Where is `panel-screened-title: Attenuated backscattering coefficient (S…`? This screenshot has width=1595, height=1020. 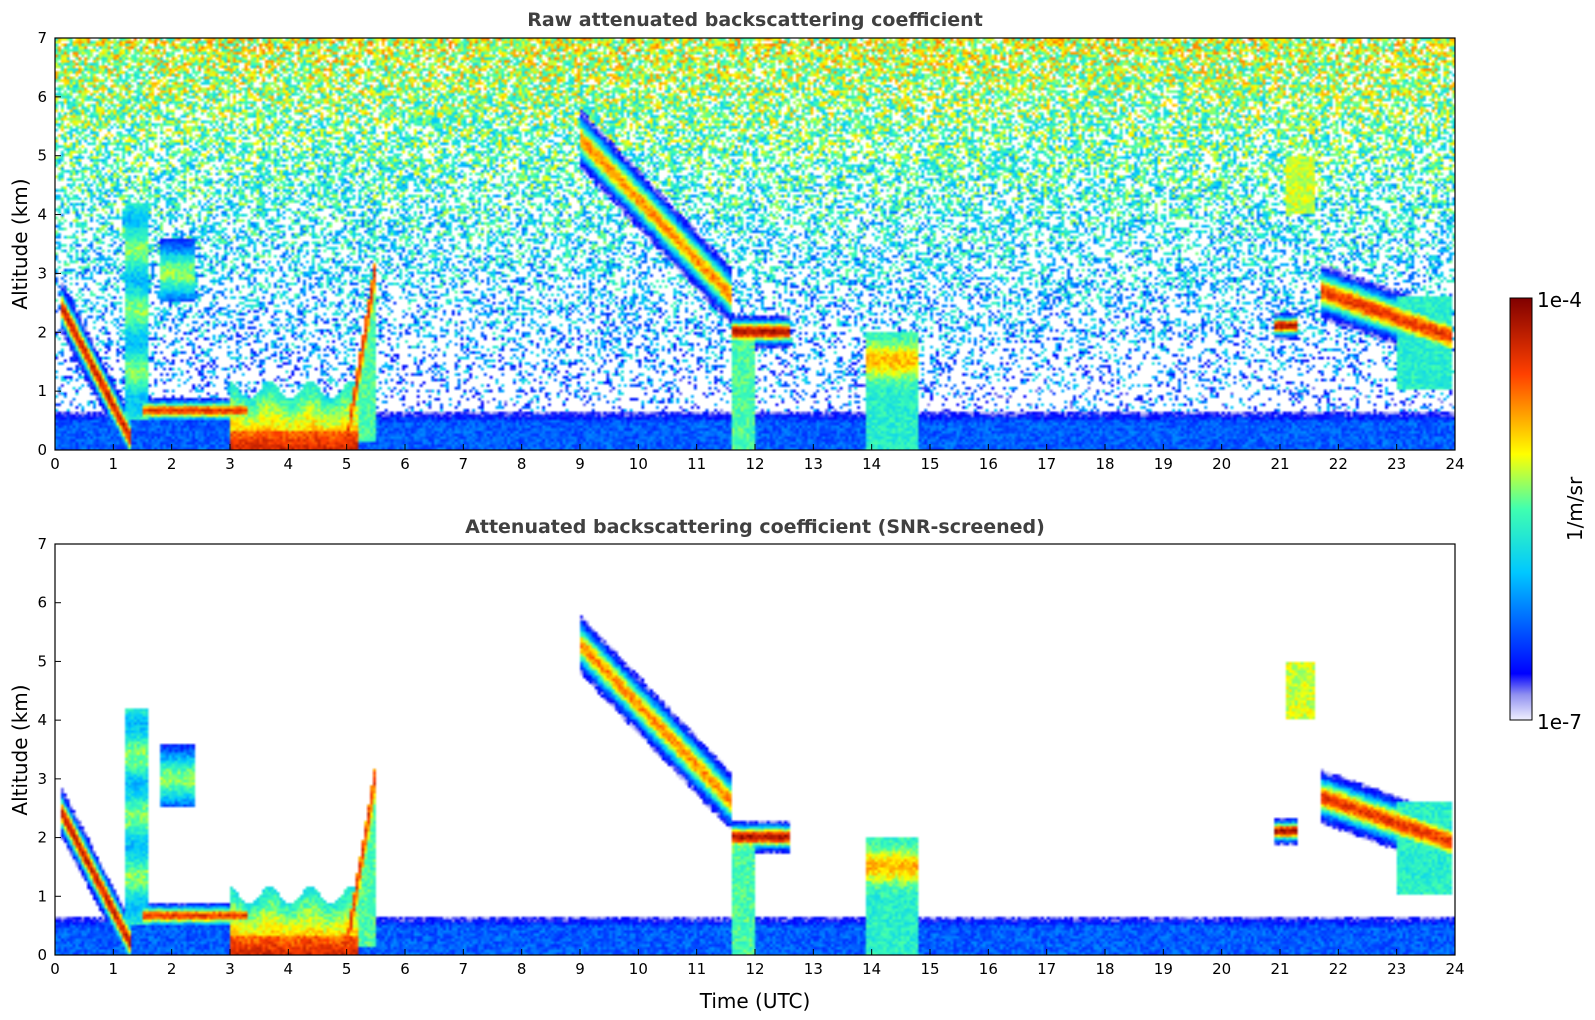
panel-screened-title: Attenuated backscattering coefficient (S… is located at coordinates (755, 527).